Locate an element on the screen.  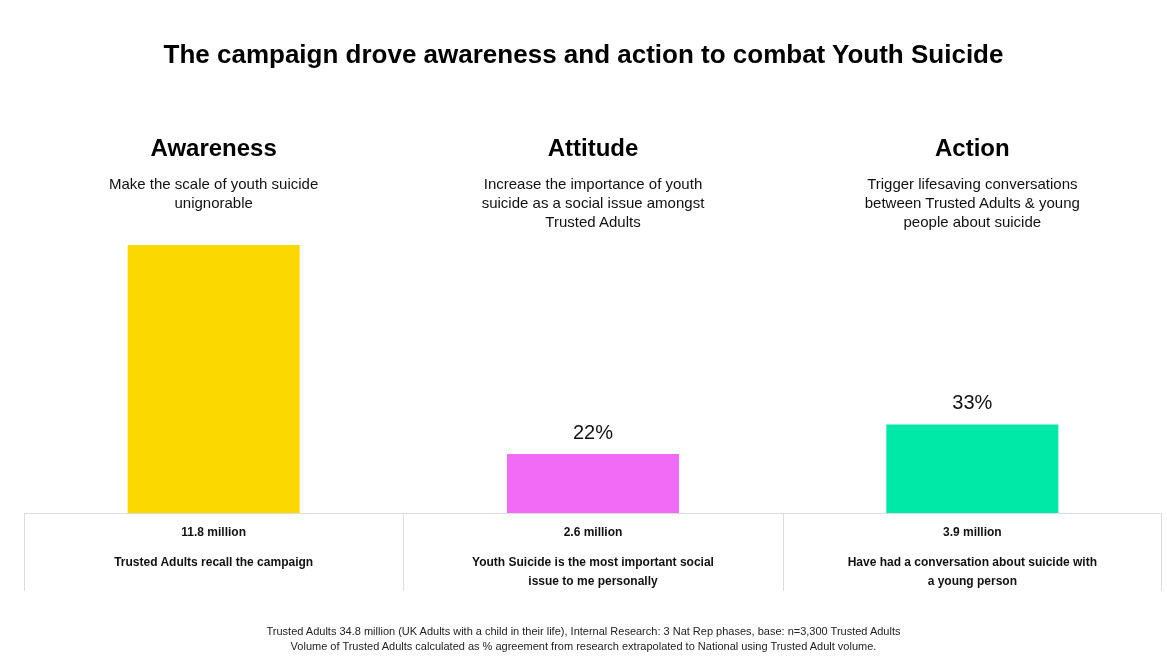
text: Trusted Adults recall the campaign is located at coordinates (214, 562).